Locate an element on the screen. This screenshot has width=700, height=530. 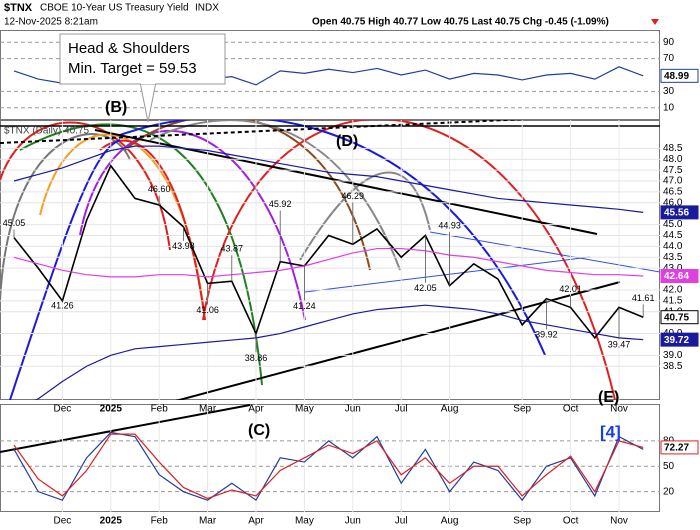
legend-text: $TNX (Daily) 40.75 is located at coordinates (46, 131).